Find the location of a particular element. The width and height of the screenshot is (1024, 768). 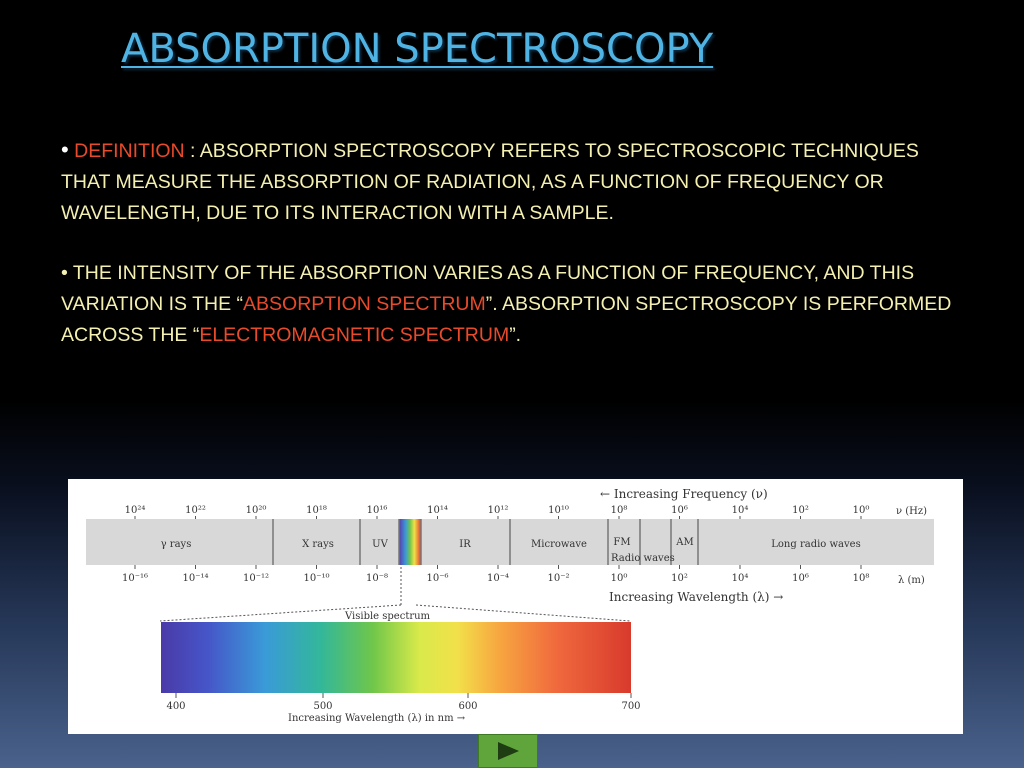

play-triangle-icon is located at coordinates (508, 751).